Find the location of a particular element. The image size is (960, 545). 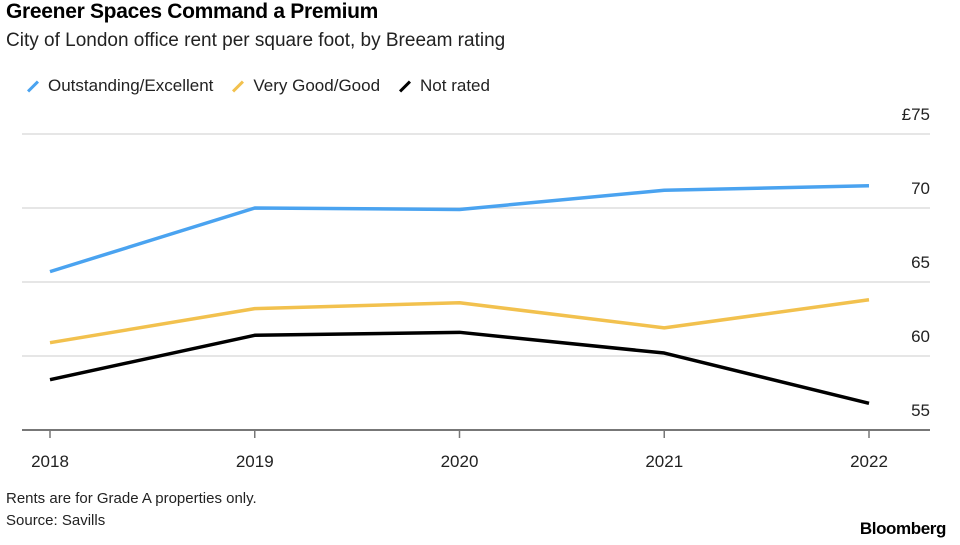

x-tick-label: 2019 is located at coordinates (255, 461).